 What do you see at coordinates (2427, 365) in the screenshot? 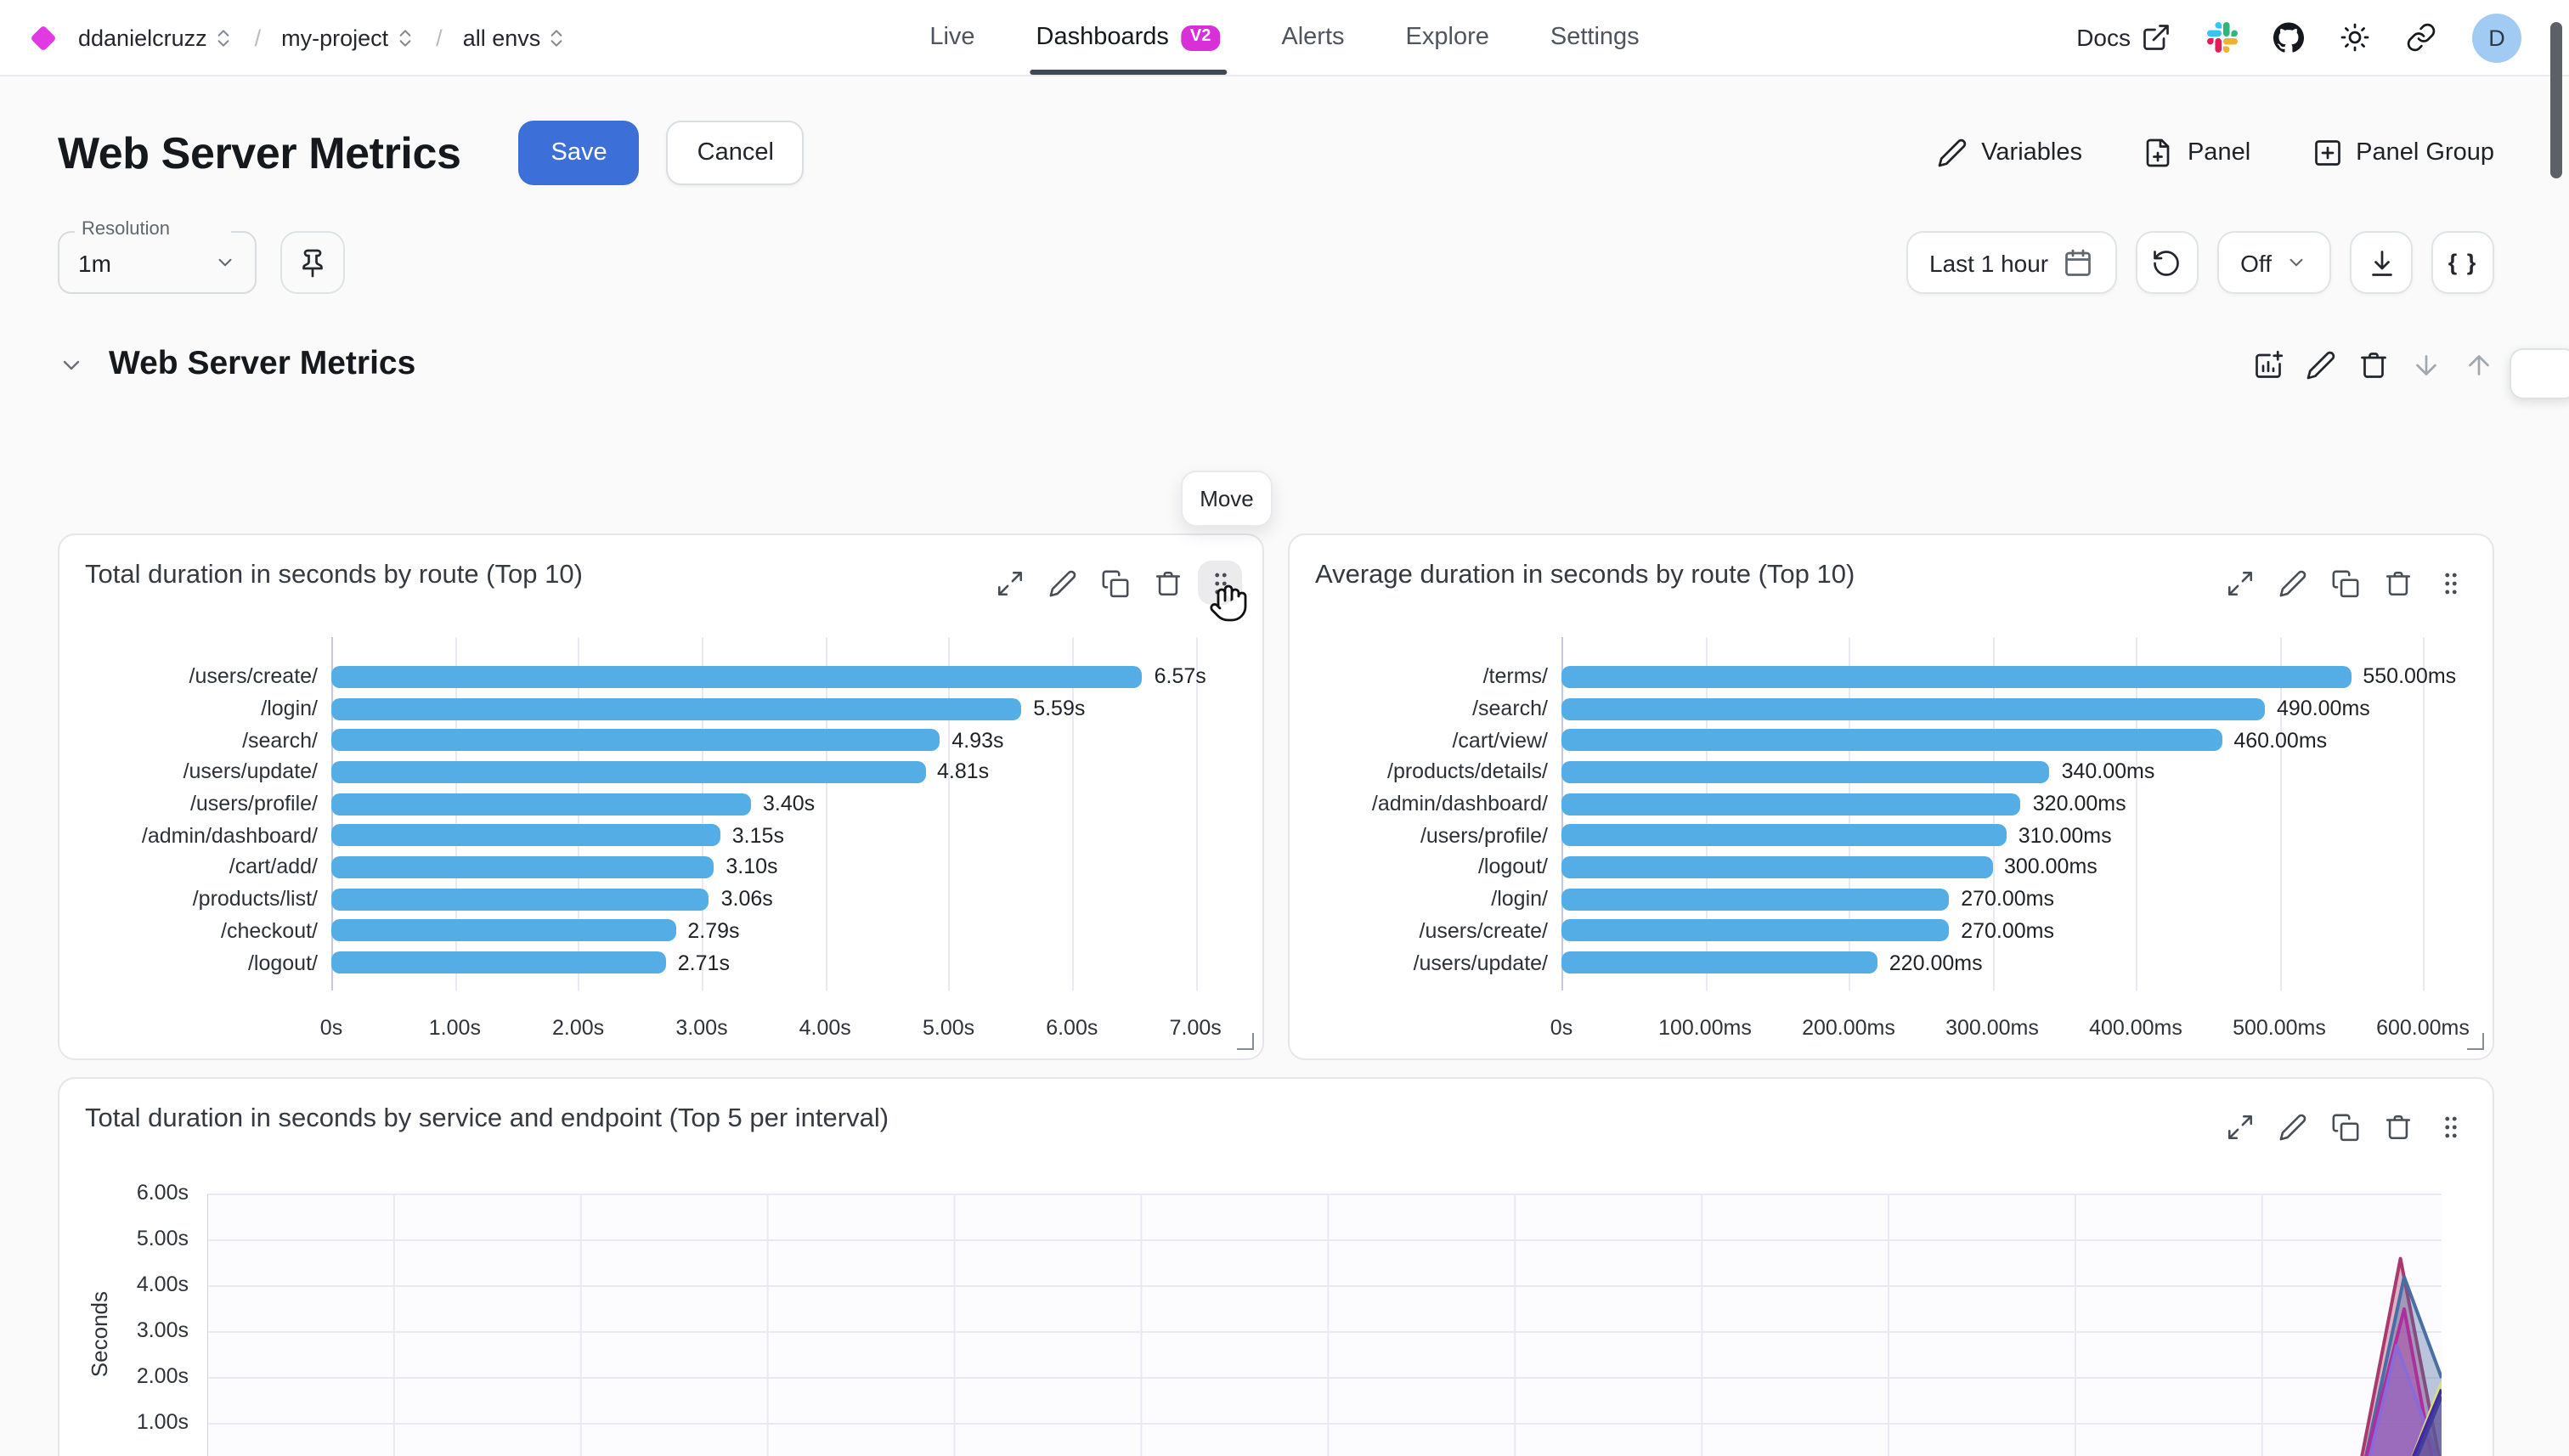
I see `move-down-icon` at bounding box center [2427, 365].